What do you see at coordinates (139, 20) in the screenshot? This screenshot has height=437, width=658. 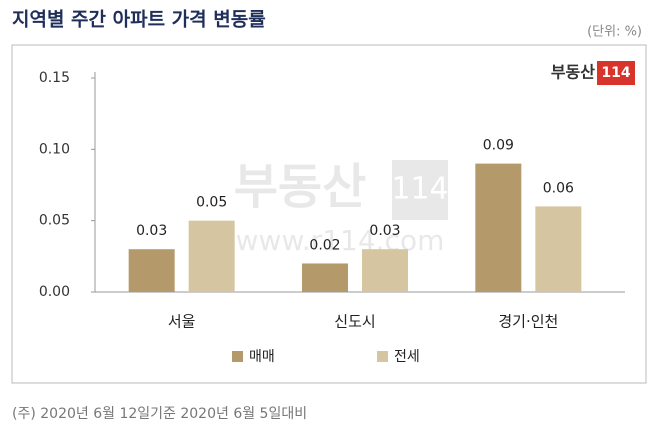 I see `chart-title: 지역별 주간 아파트 가격 변동률` at bounding box center [139, 20].